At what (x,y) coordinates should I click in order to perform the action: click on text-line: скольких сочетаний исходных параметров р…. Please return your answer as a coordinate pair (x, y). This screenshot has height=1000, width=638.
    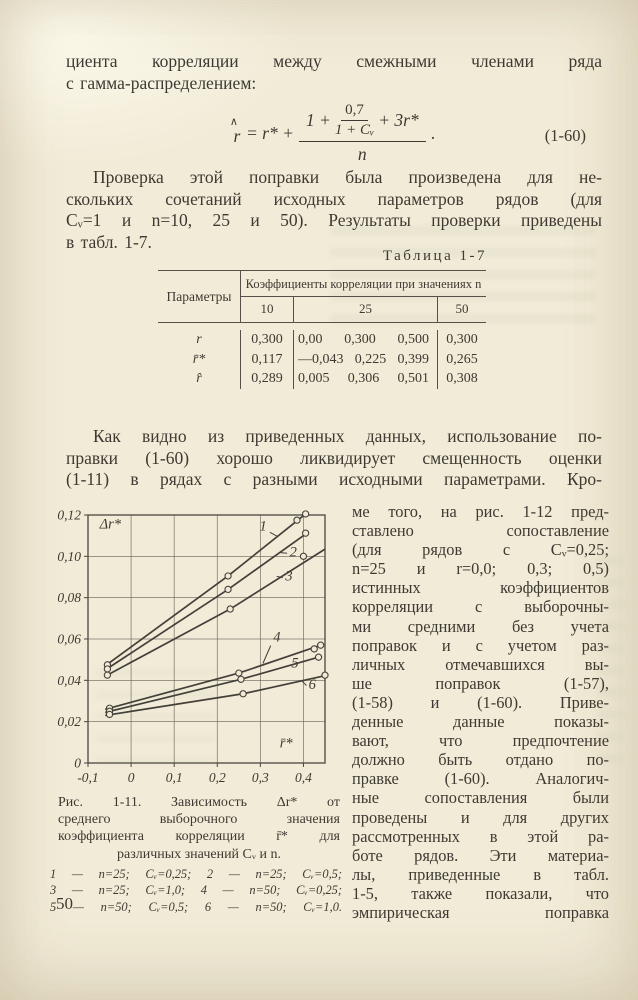
    Looking at the image, I should click on (334, 198).